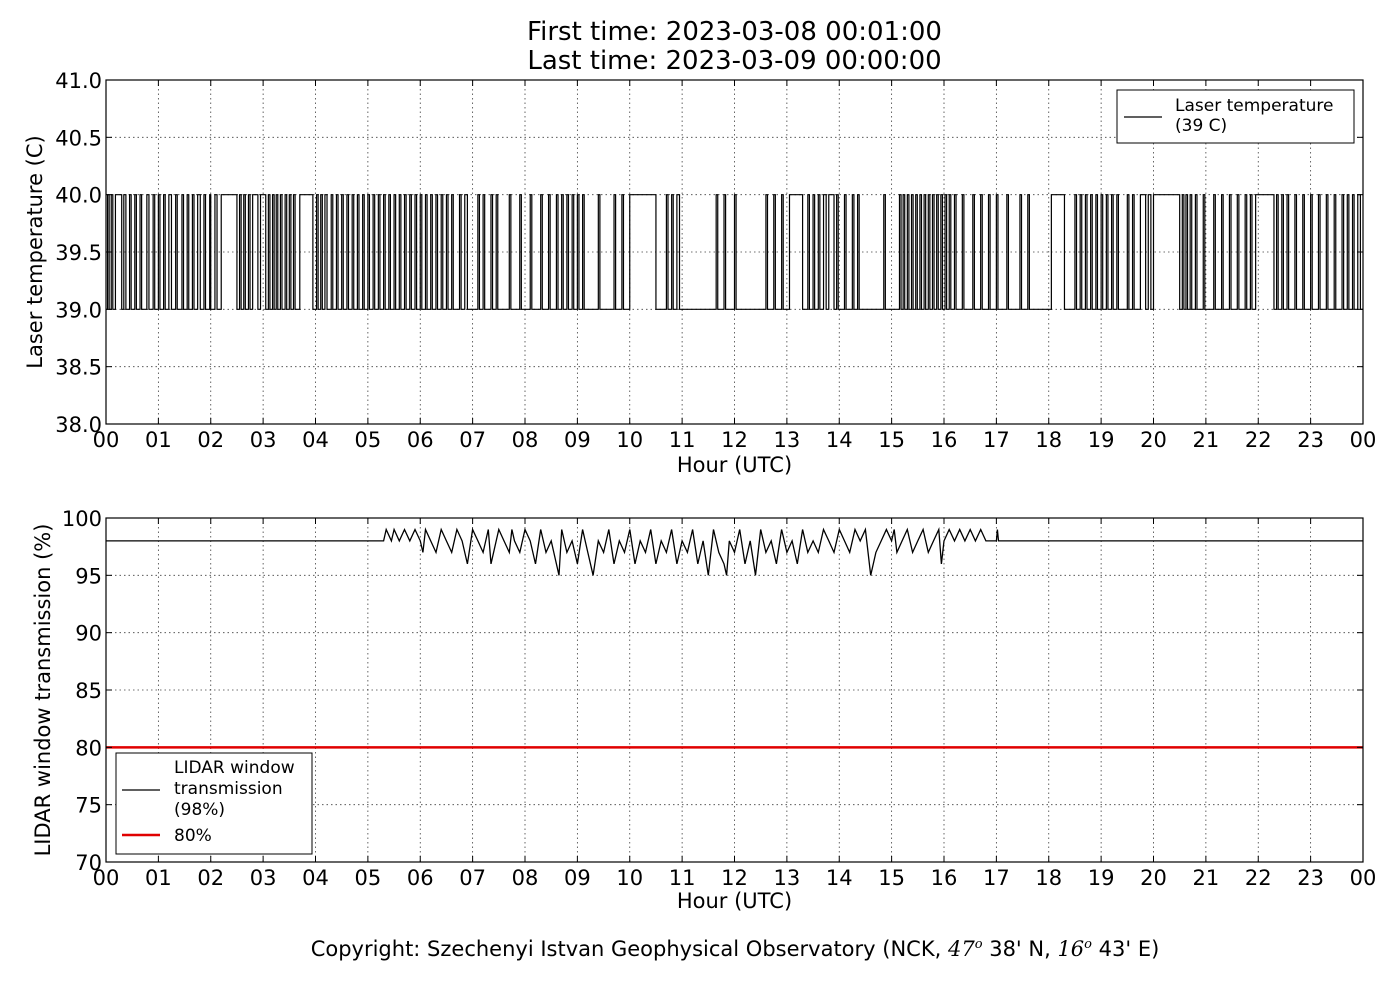  What do you see at coordinates (961, 949) in the screenshot?
I see `latitude-degrees: 47` at bounding box center [961, 949].